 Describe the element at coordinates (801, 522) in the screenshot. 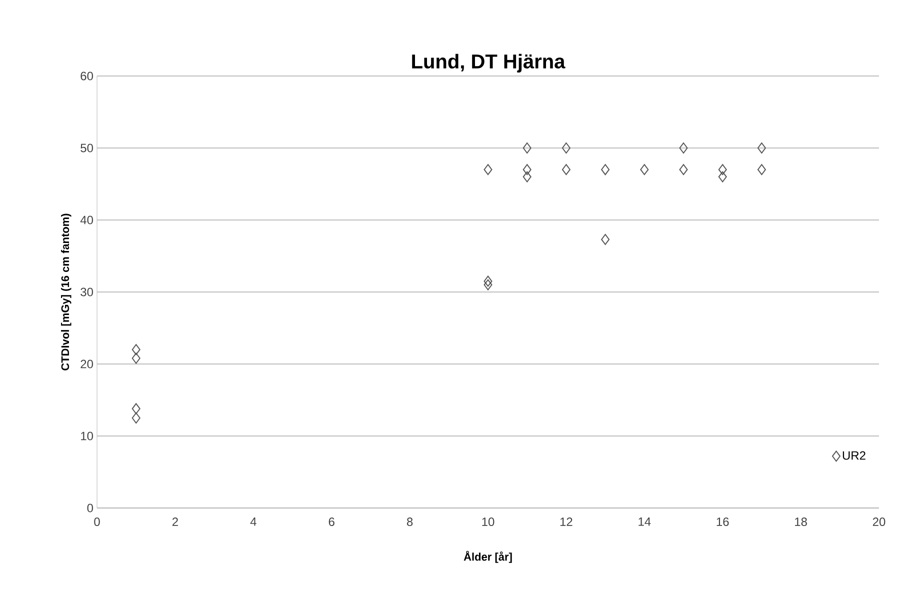

I see `x-tick-label: 18` at that location.